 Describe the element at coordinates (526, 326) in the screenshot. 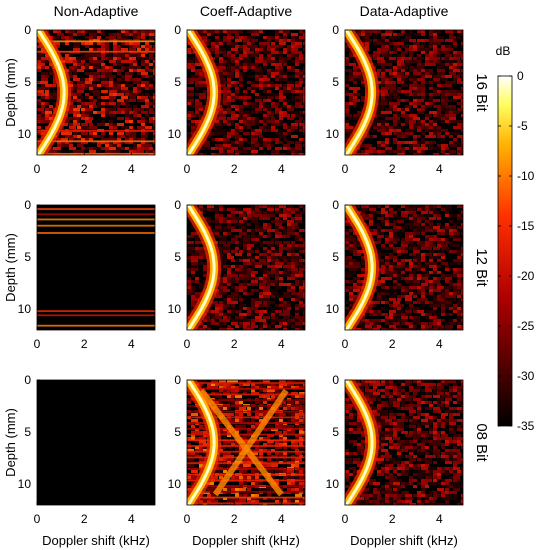

I see `colorbar-tick-label: -25` at that location.